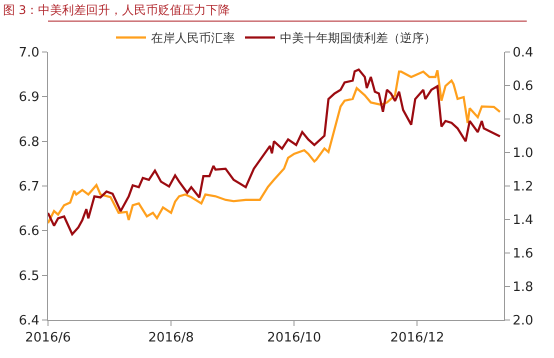  What do you see at coordinates (171, 338) in the screenshot?
I see `x-tick-label: 2016/8` at bounding box center [171, 338].